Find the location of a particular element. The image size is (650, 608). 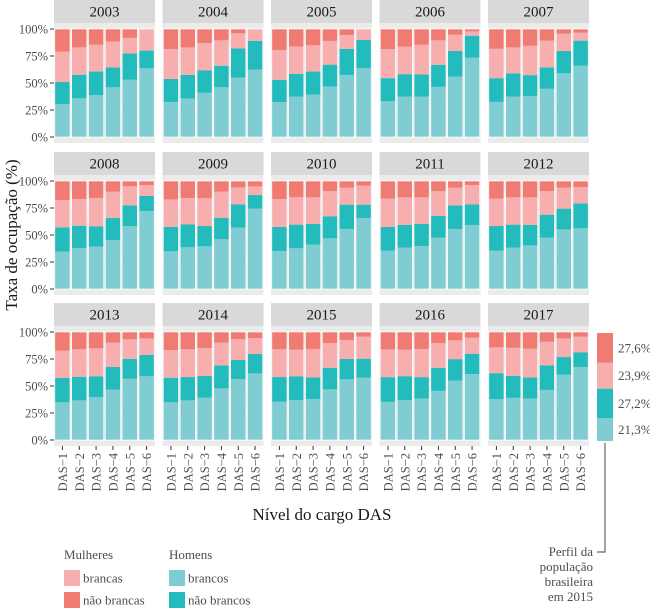

facet-strip-label: 2005 is located at coordinates (322, 13).